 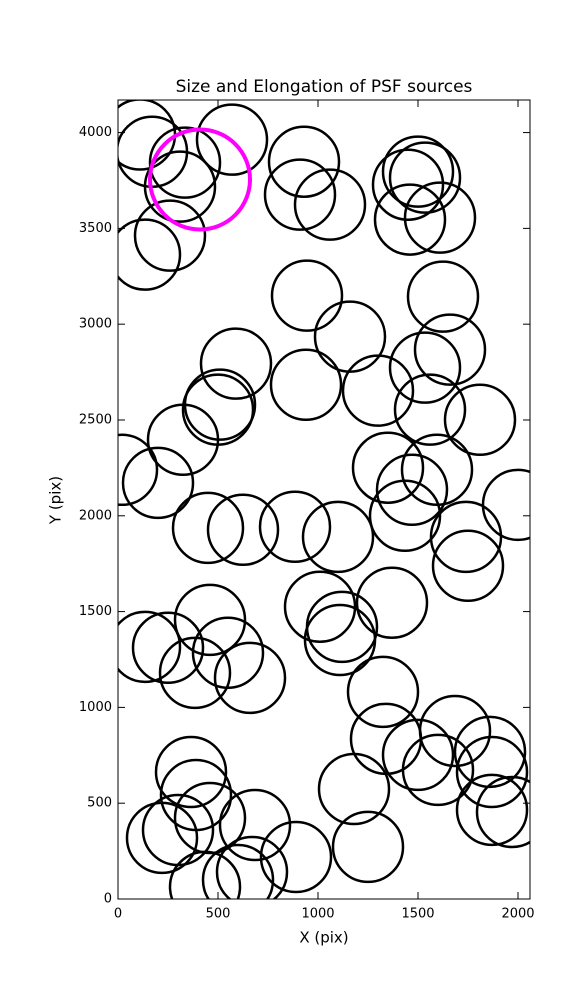 What do you see at coordinates (95, 515) in the screenshot?
I see `y-tick-label: 2000` at bounding box center [95, 515].